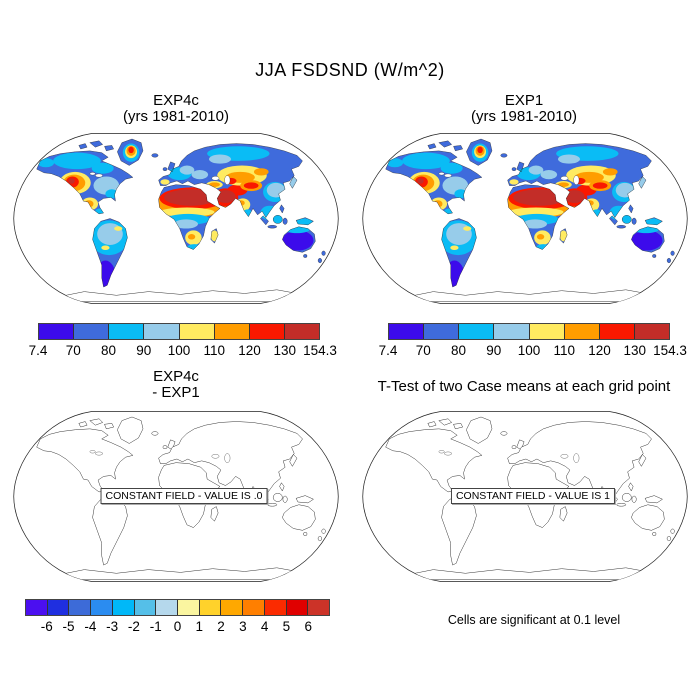 The width and height of the screenshot is (700, 700). What do you see at coordinates (184, 496) in the screenshot?
I see `constant-field-label-diff: CONSTANT FIELD - VALUE IS .0` at bounding box center [184, 496].